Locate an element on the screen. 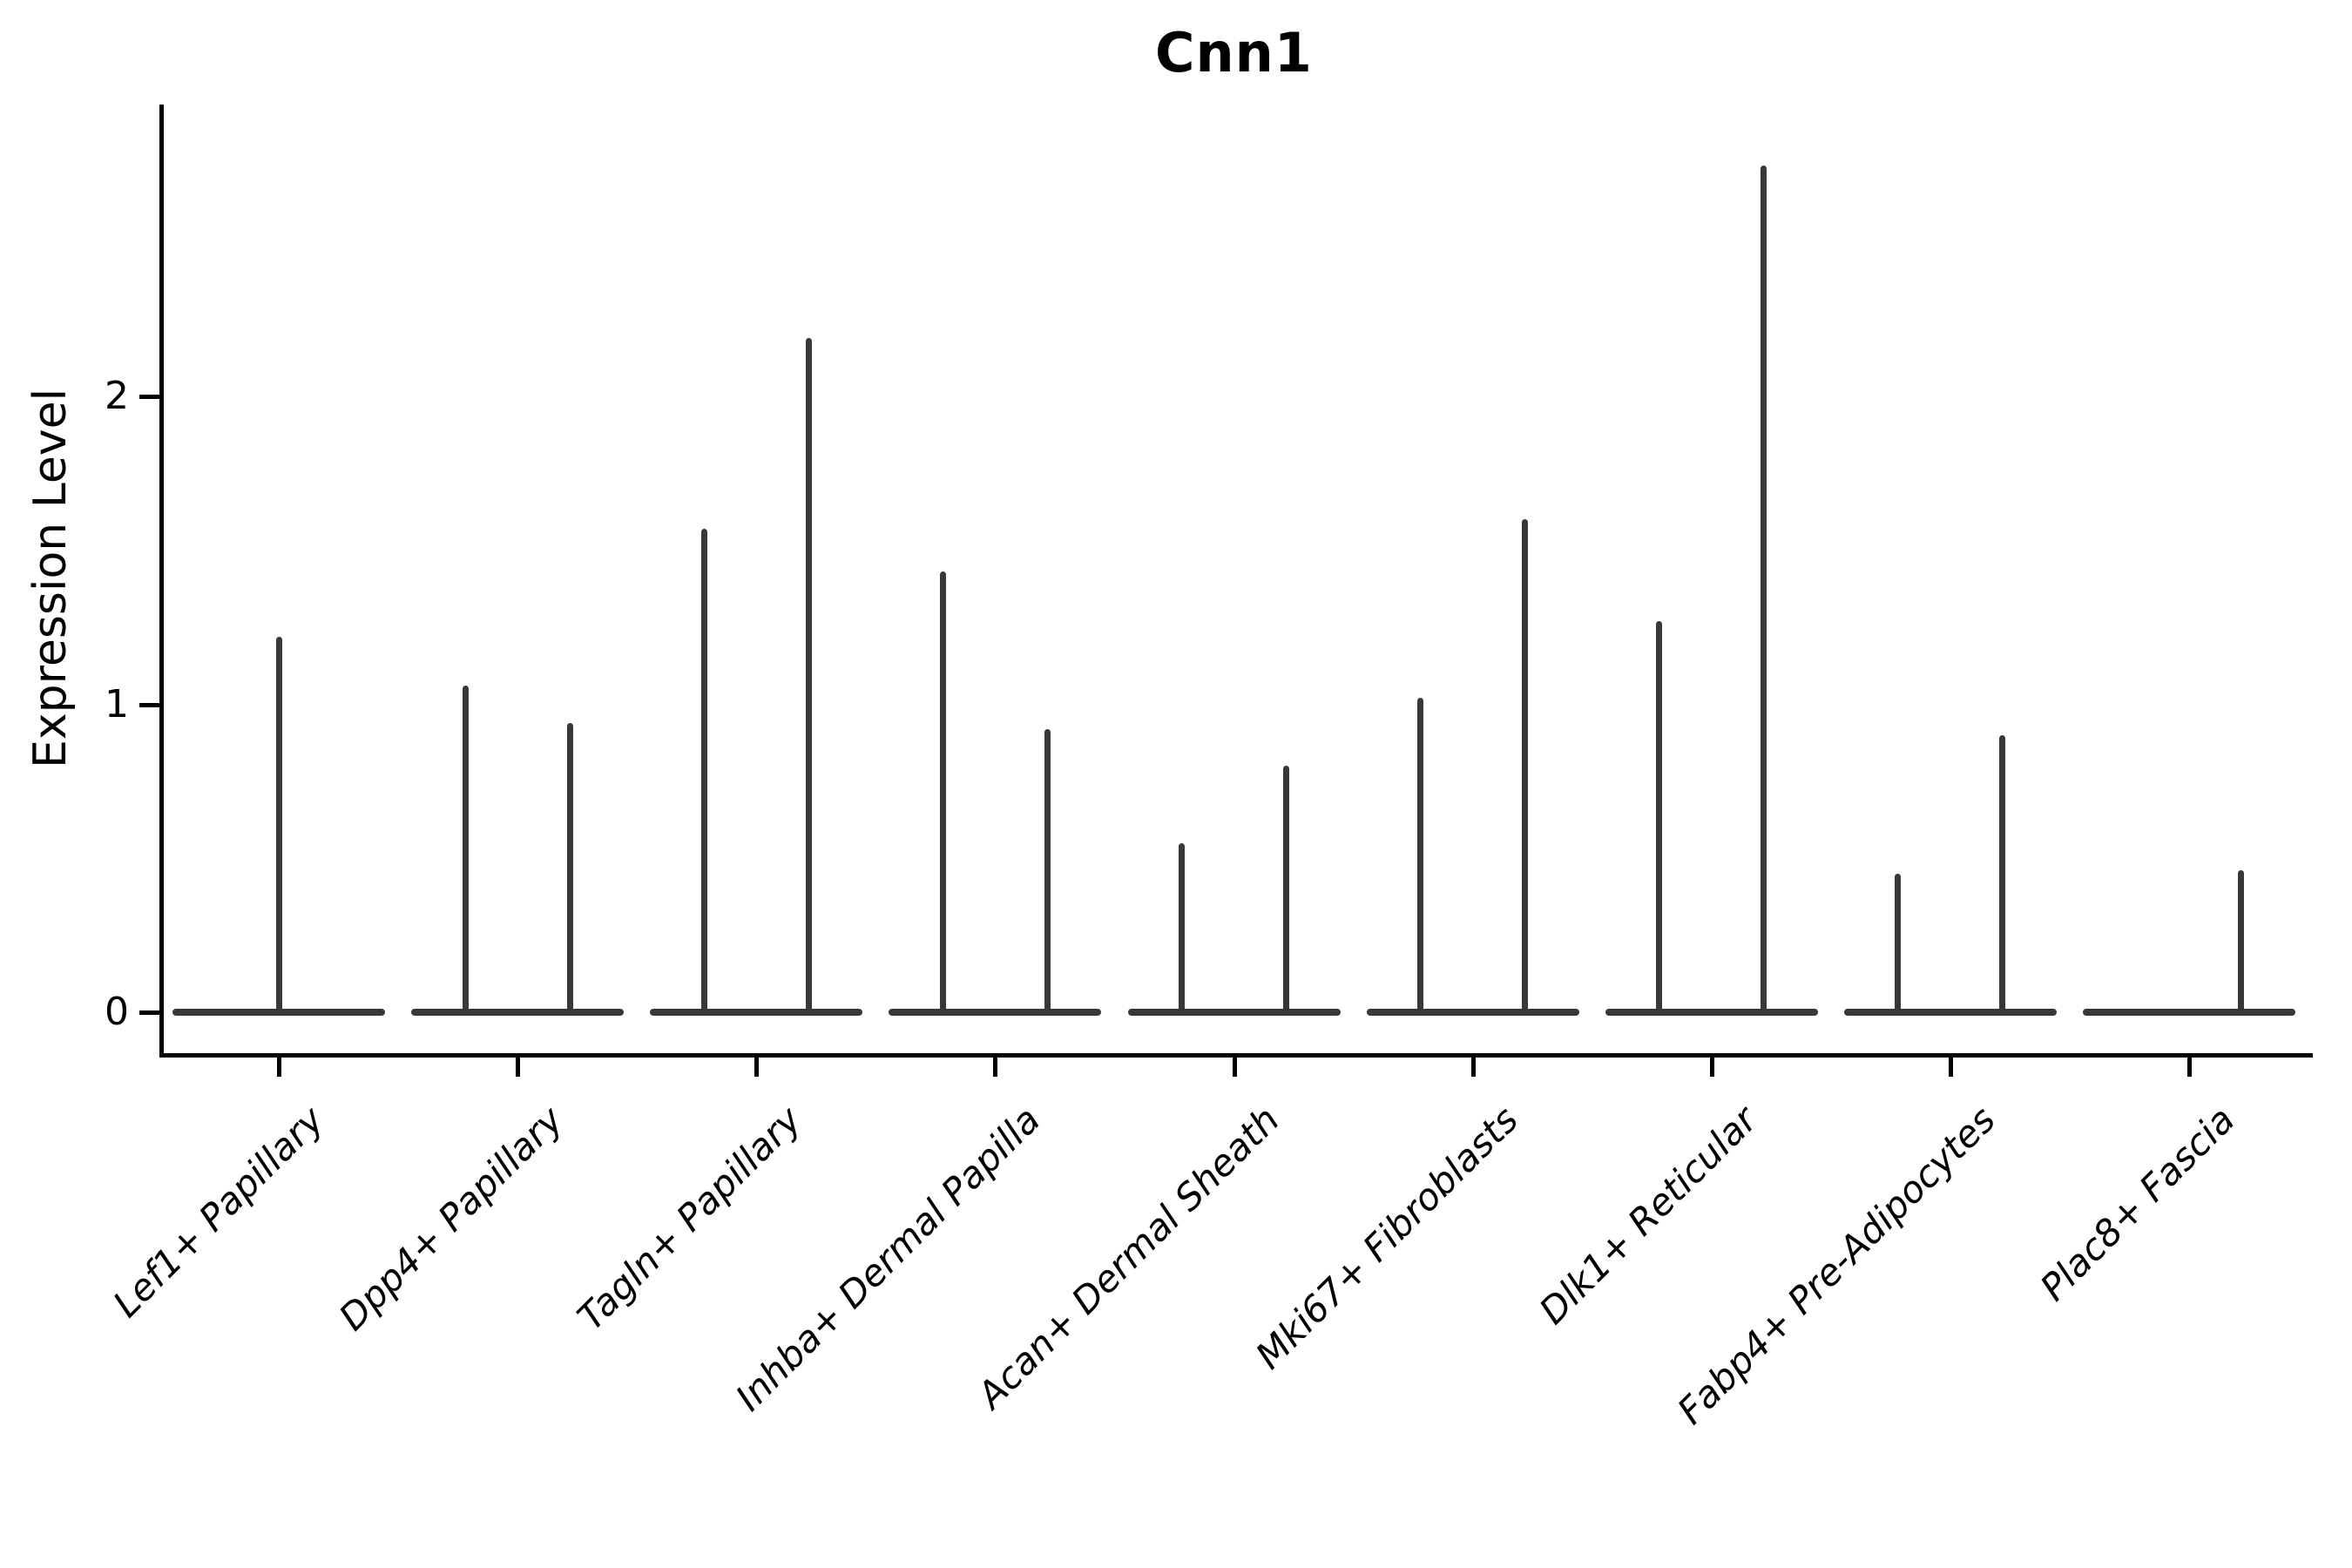  chart-title: Cnn1 is located at coordinates (1234, 52).